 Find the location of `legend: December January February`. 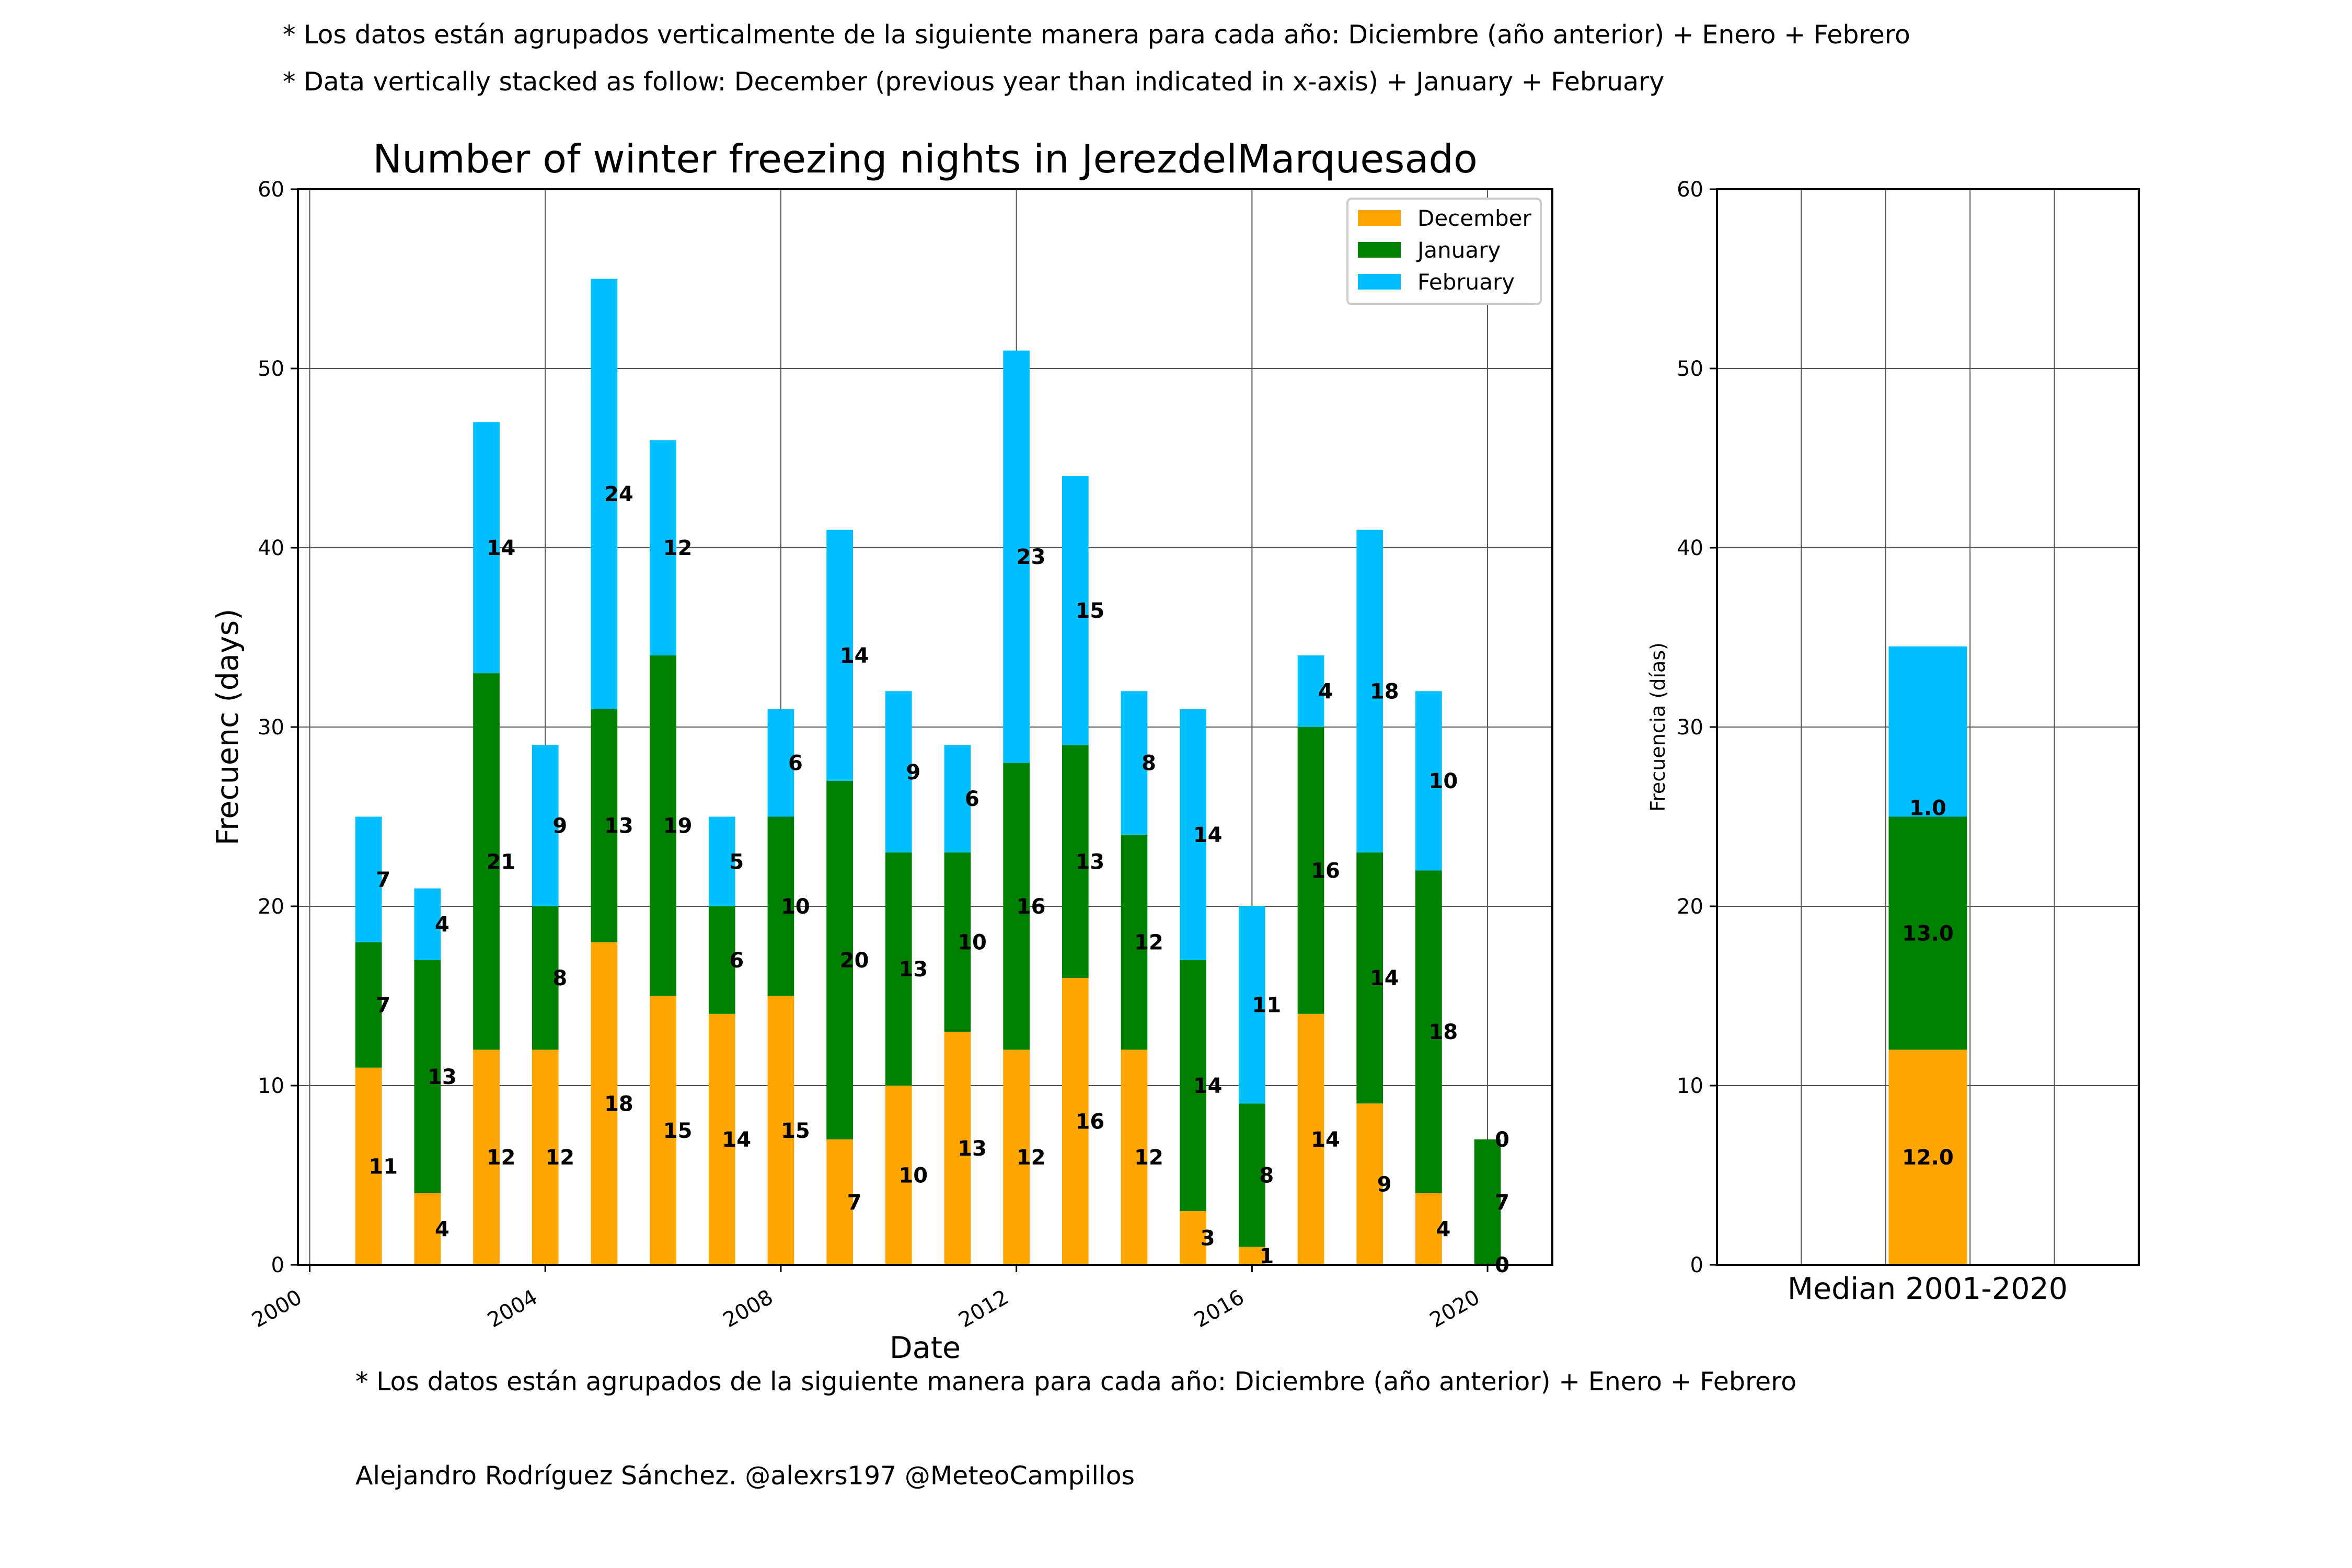

legend: December January February is located at coordinates (1444, 251).